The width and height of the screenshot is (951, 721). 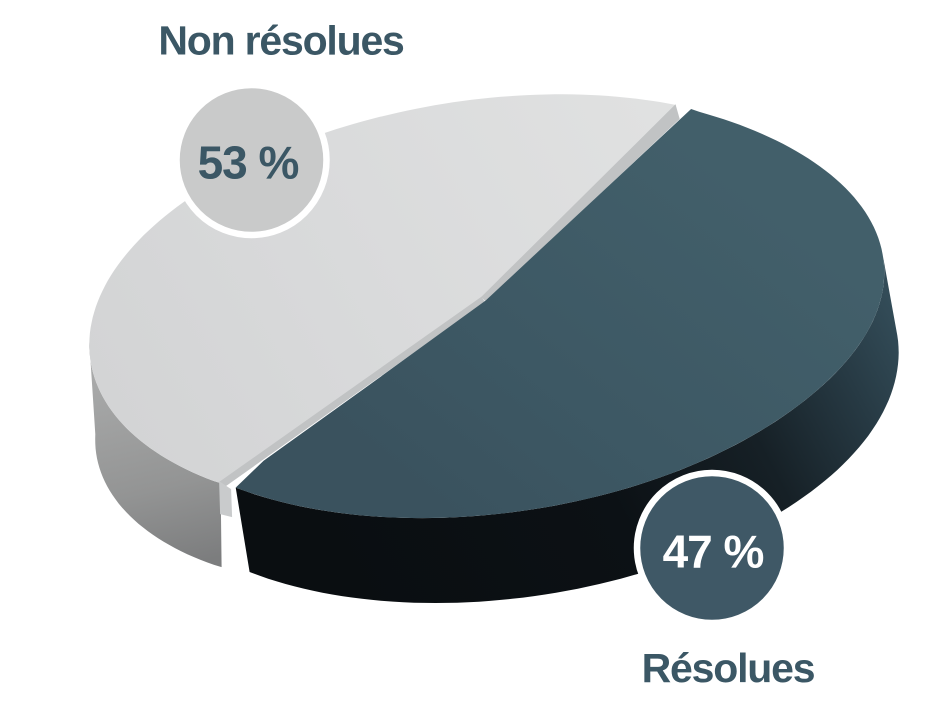 What do you see at coordinates (728, 668) in the screenshot?
I see `svg-text: Résolues` at bounding box center [728, 668].